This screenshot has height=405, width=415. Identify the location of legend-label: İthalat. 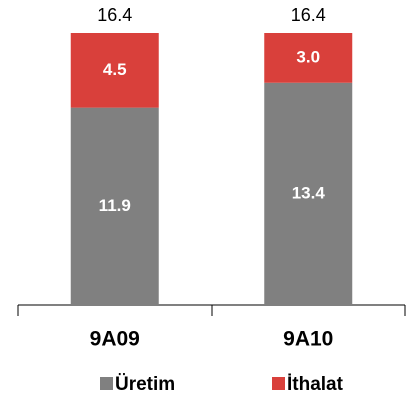
(315, 384).